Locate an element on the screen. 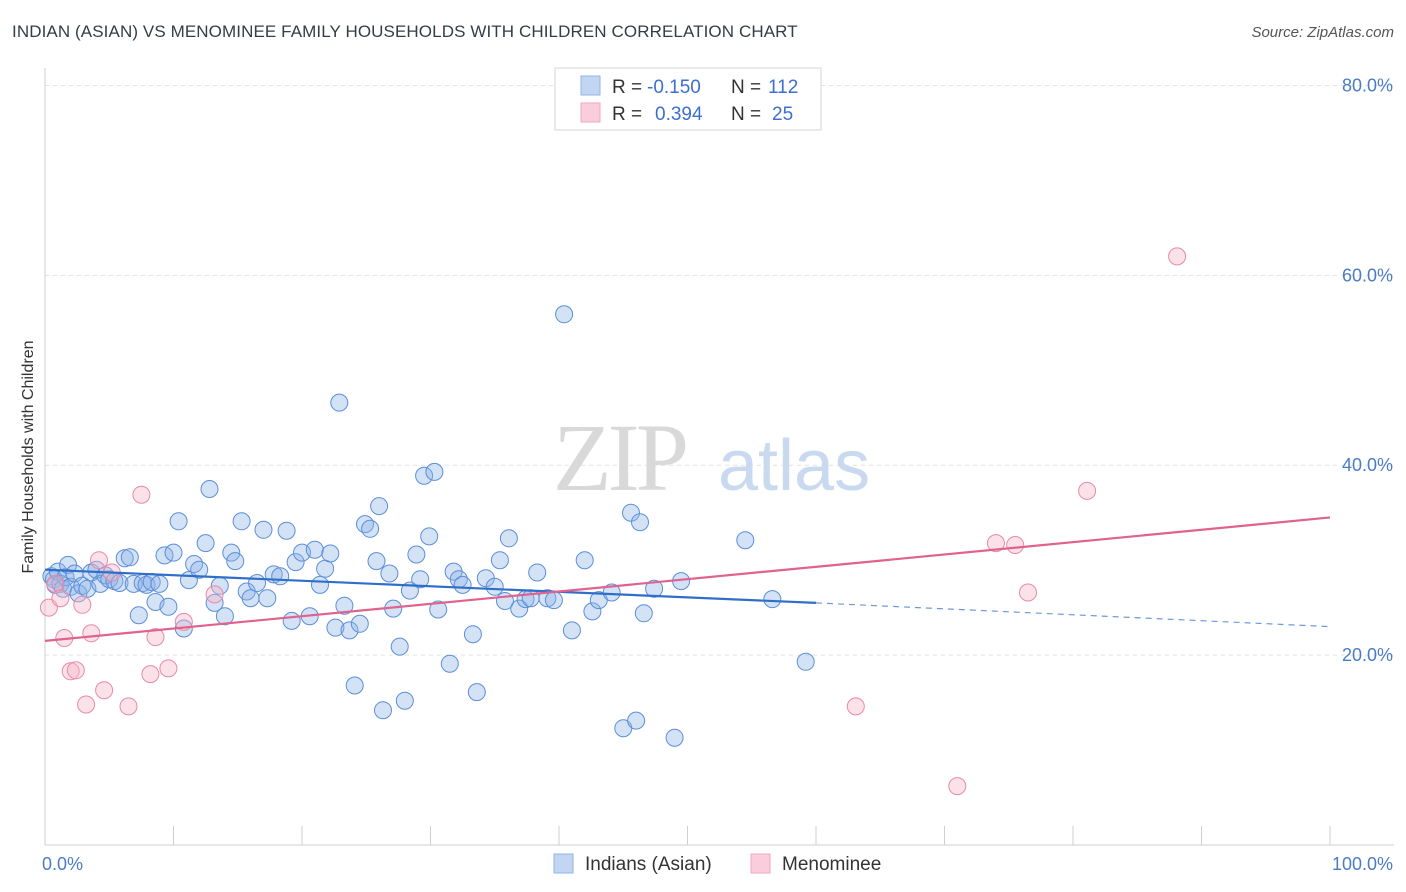 Image resolution: width=1406 pixels, height=892 pixels. x-tick-label-100: 100.0% is located at coordinates (1362, 864).